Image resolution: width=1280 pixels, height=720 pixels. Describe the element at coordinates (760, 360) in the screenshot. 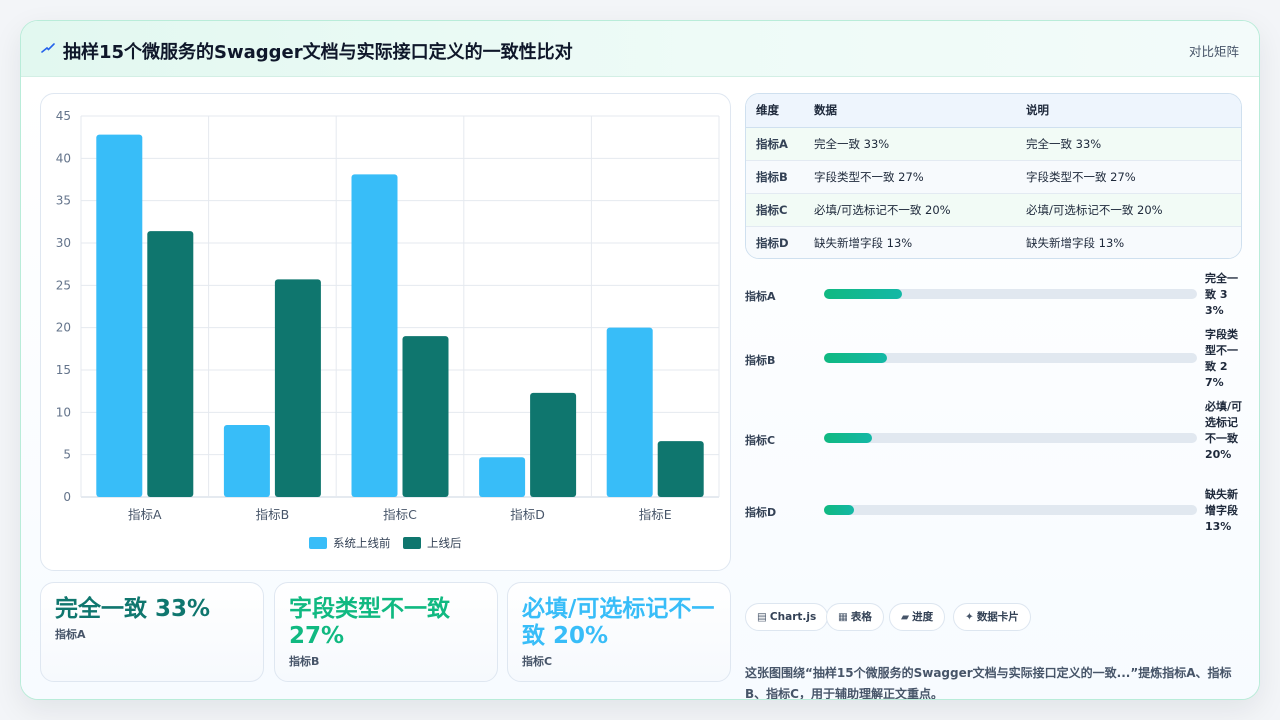

I see `progress-label: 指标B` at that location.